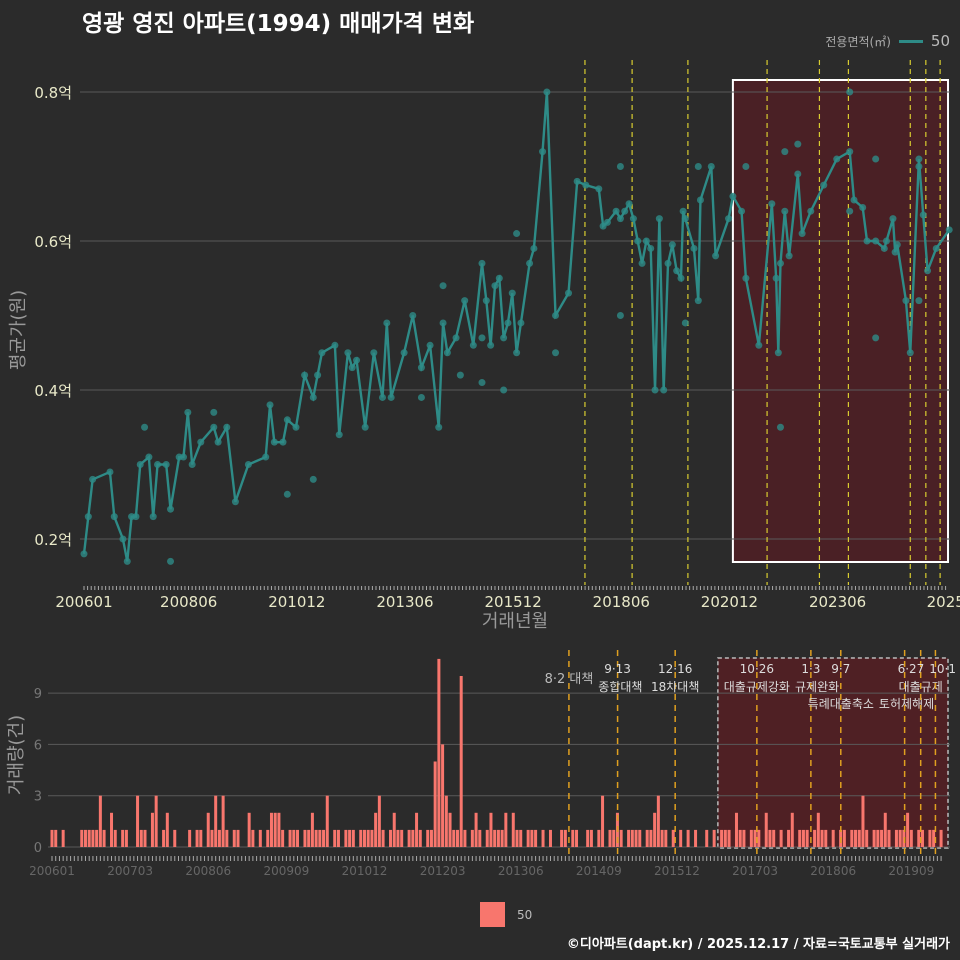 The height and width of the screenshot is (960, 960). I want to click on legend-bar-label: 50, so click(525, 914).